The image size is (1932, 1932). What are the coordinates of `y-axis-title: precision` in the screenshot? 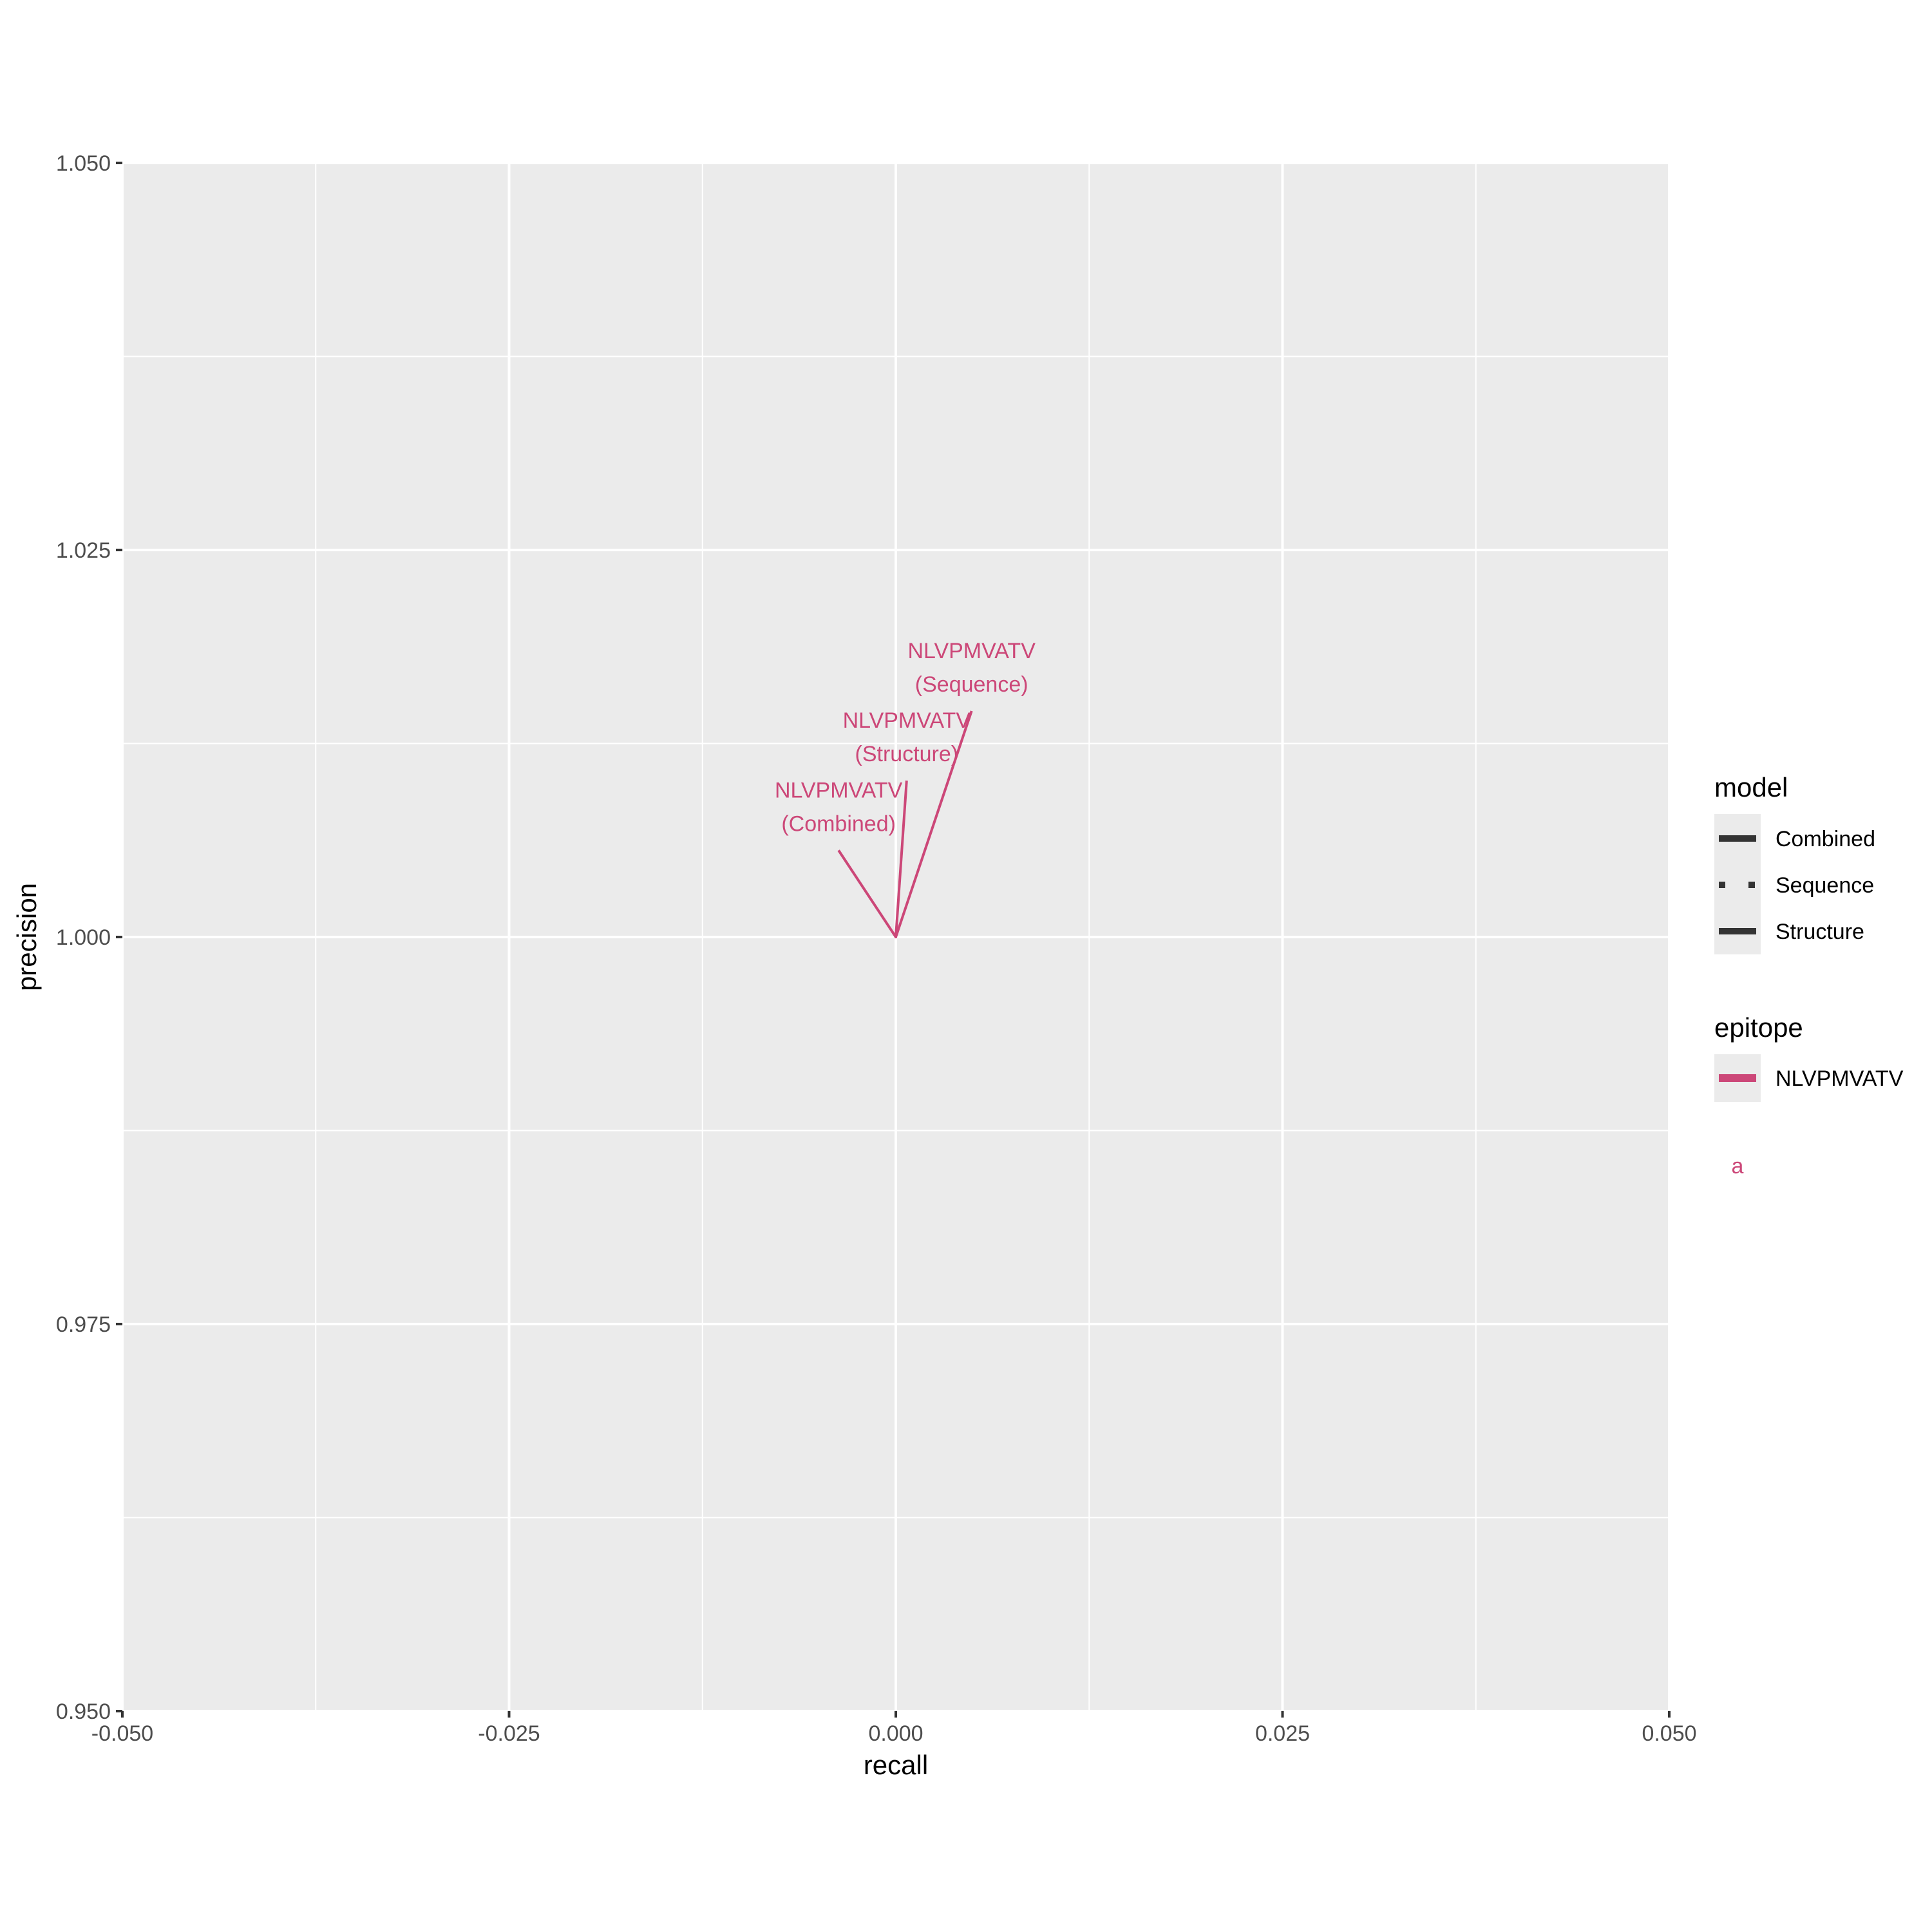 It's located at (27, 937).